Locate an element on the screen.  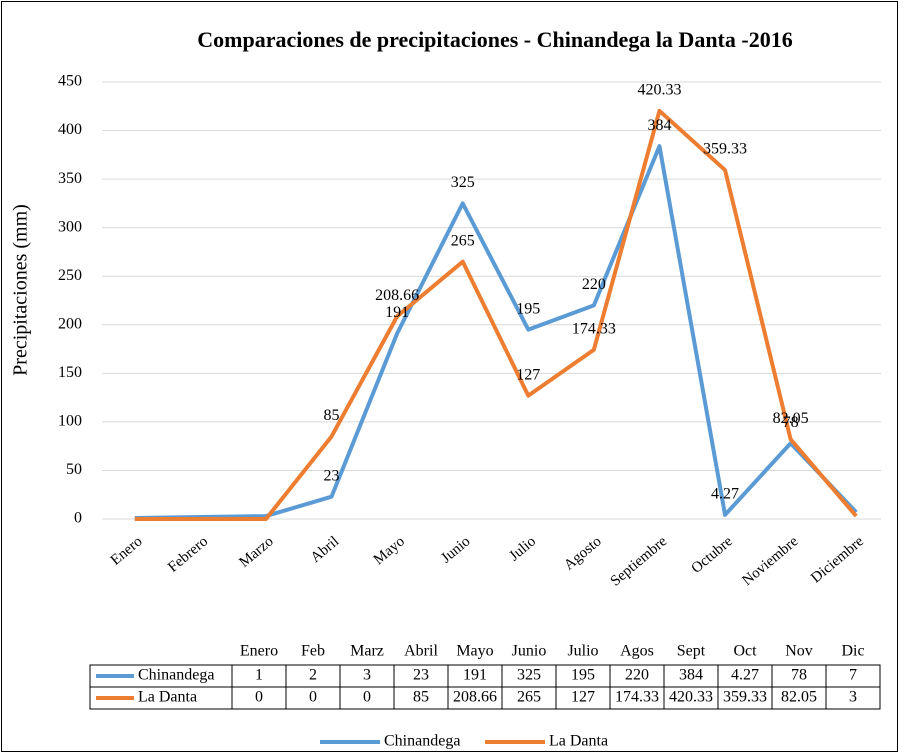
table-cell: 208.66 is located at coordinates (475, 697).